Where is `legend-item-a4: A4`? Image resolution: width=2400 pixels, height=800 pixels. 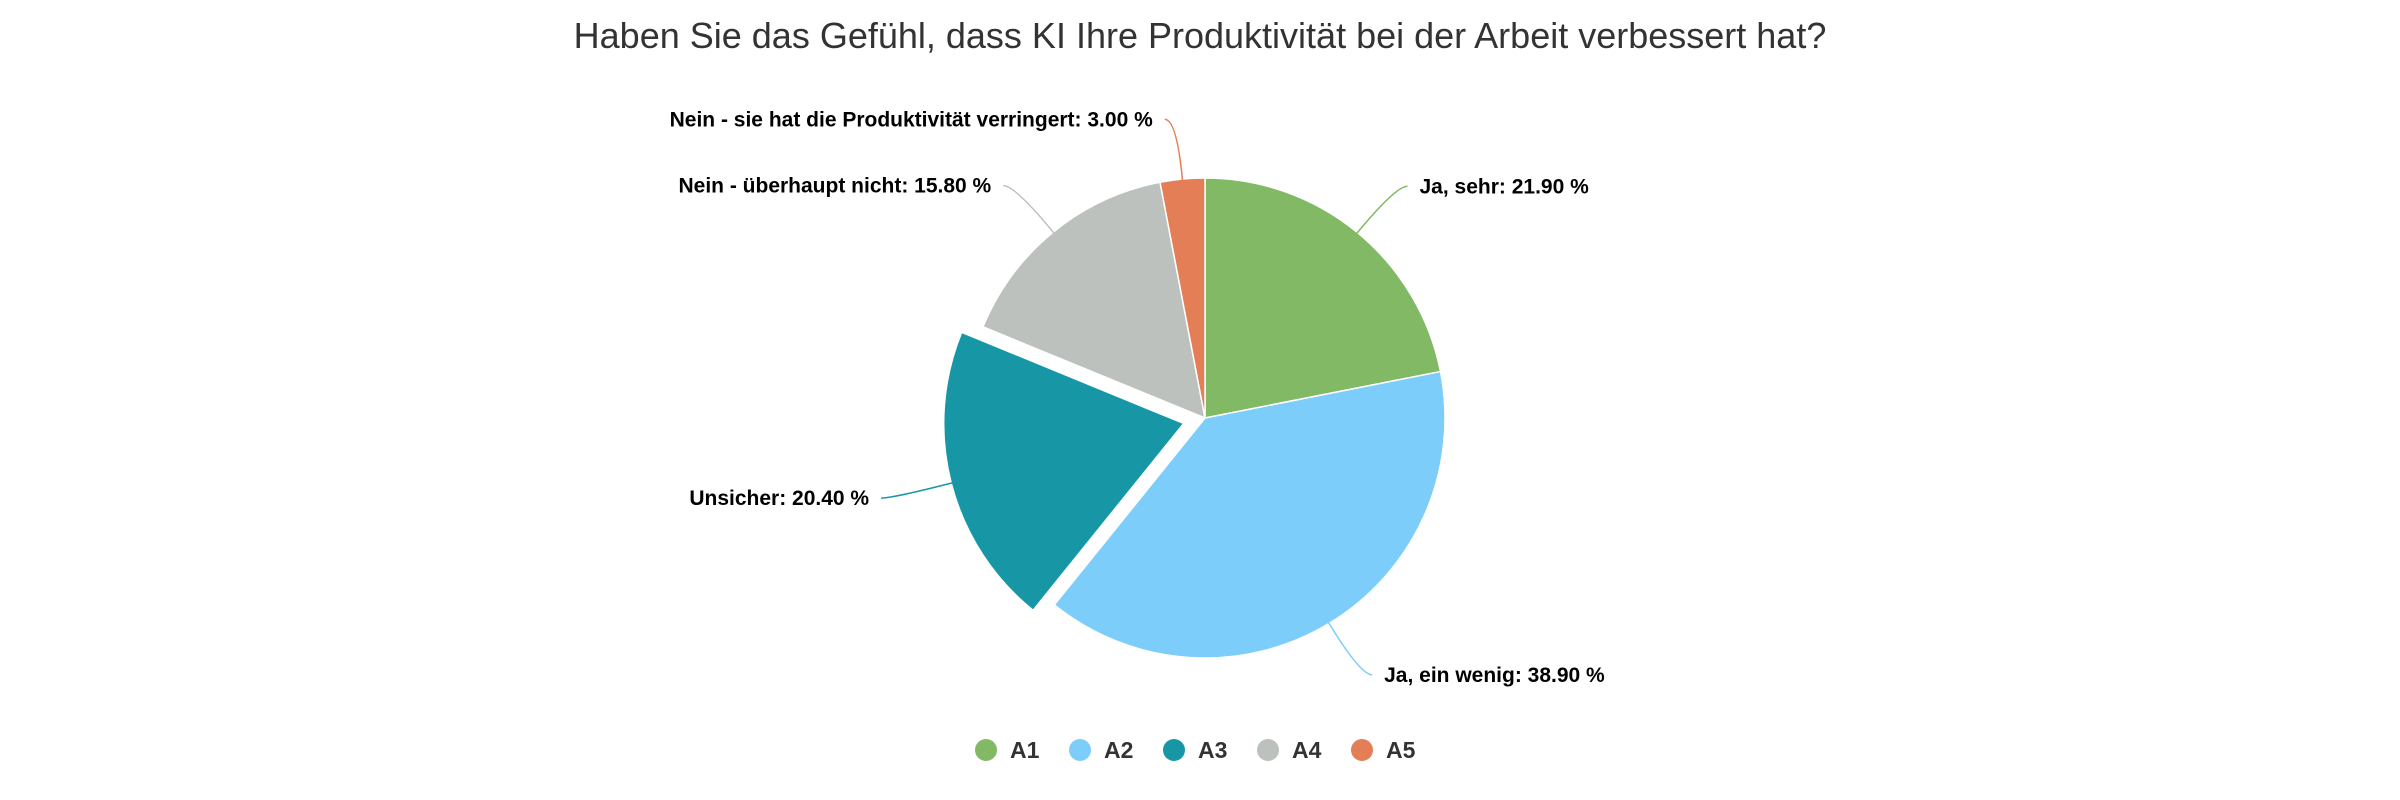
legend-item-a4: A4 is located at coordinates (1289, 750).